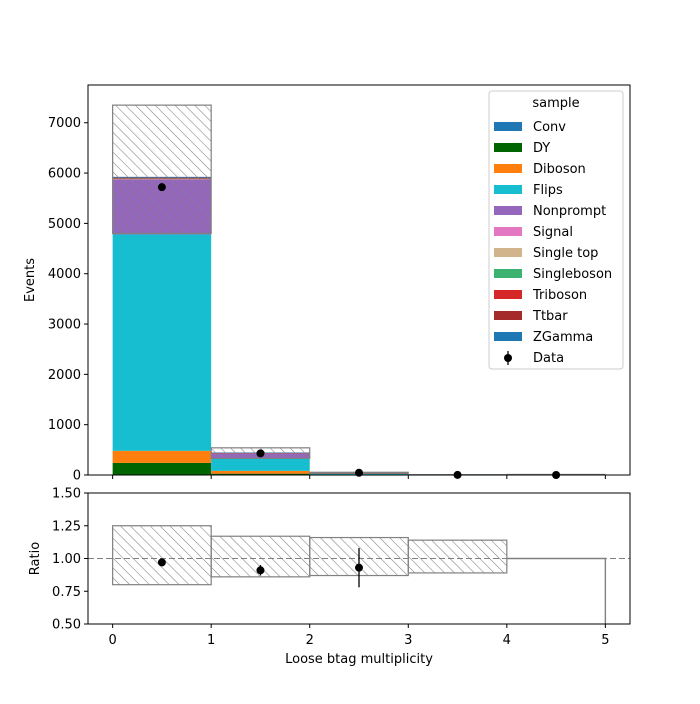 This screenshot has height=704, width=700. I want to click on xtick-label: 5, so click(605, 640).